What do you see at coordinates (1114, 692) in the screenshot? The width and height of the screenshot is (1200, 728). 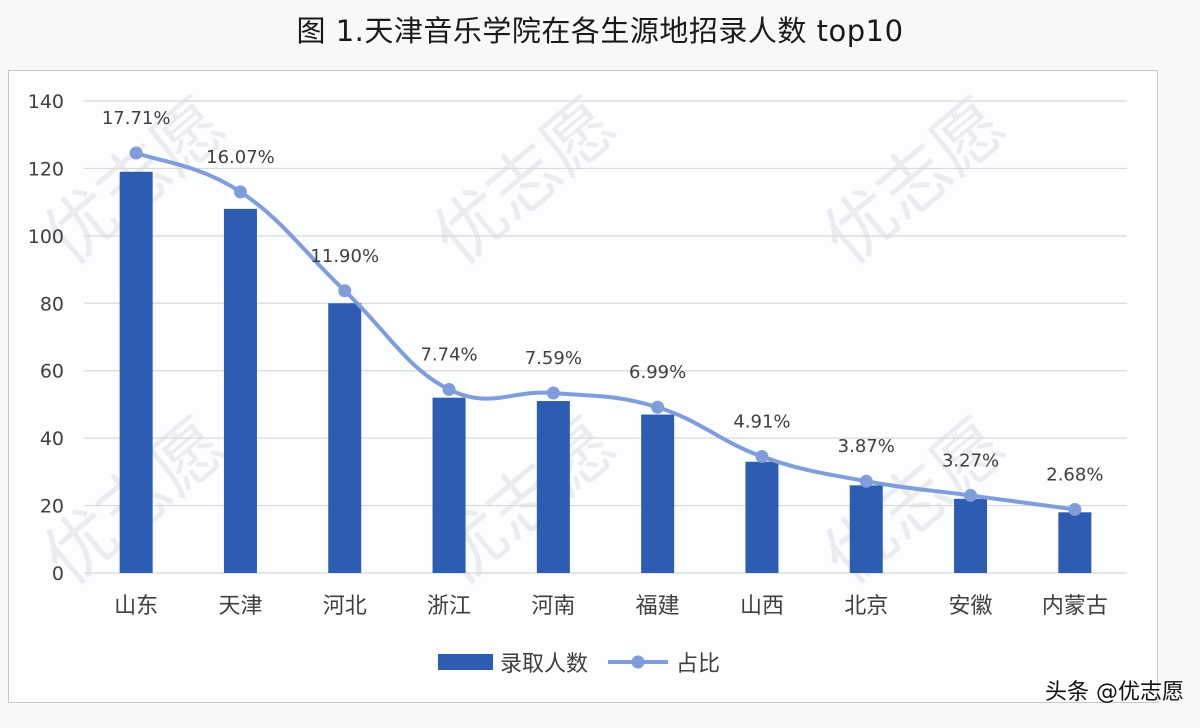 I see `source-credit: 头条 @优志愿` at bounding box center [1114, 692].